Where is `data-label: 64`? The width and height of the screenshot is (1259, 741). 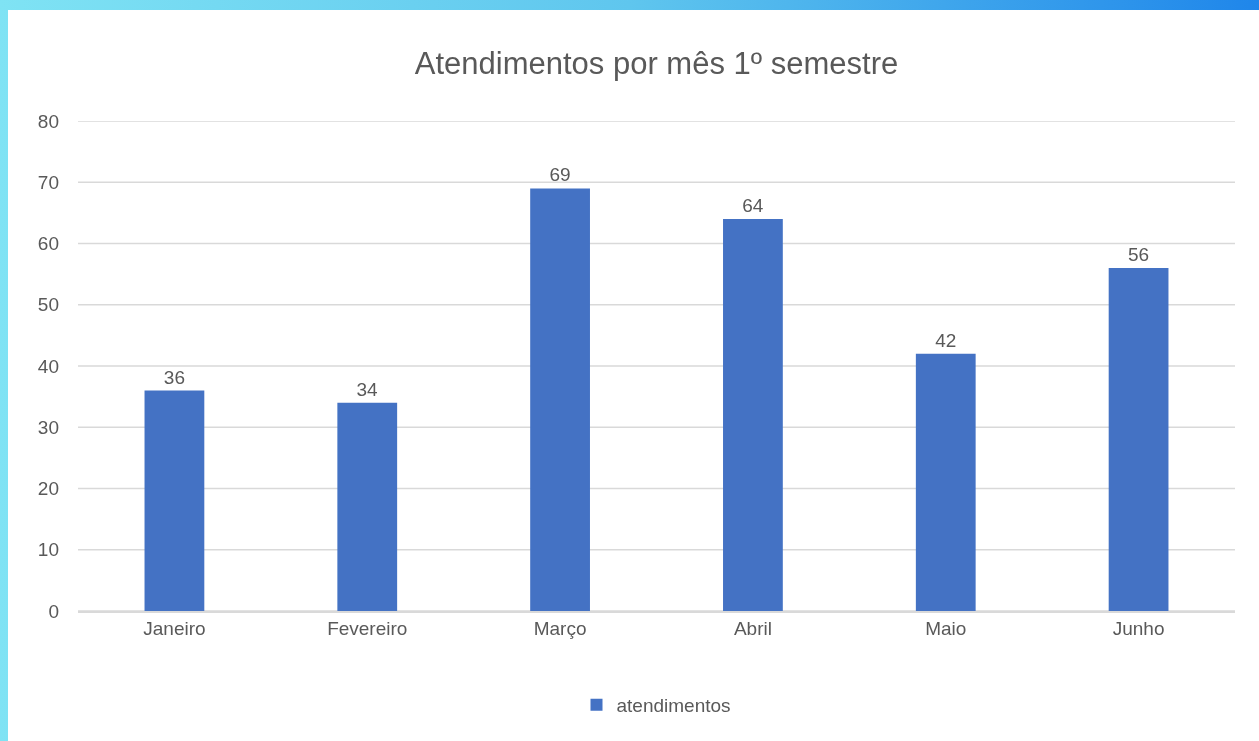 data-label: 64 is located at coordinates (753, 205).